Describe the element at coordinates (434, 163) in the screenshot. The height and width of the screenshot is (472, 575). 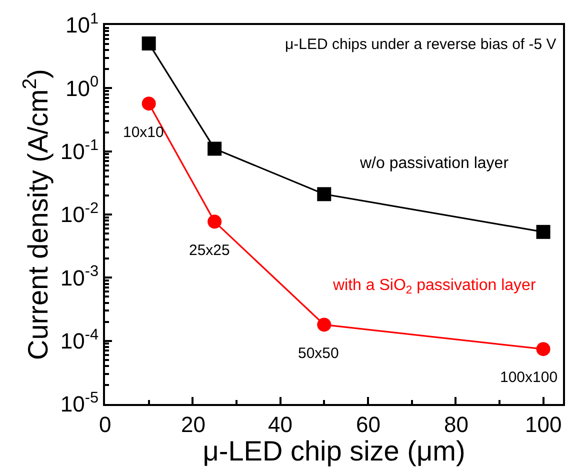
I see `series-label: w/o passivation layer` at that location.